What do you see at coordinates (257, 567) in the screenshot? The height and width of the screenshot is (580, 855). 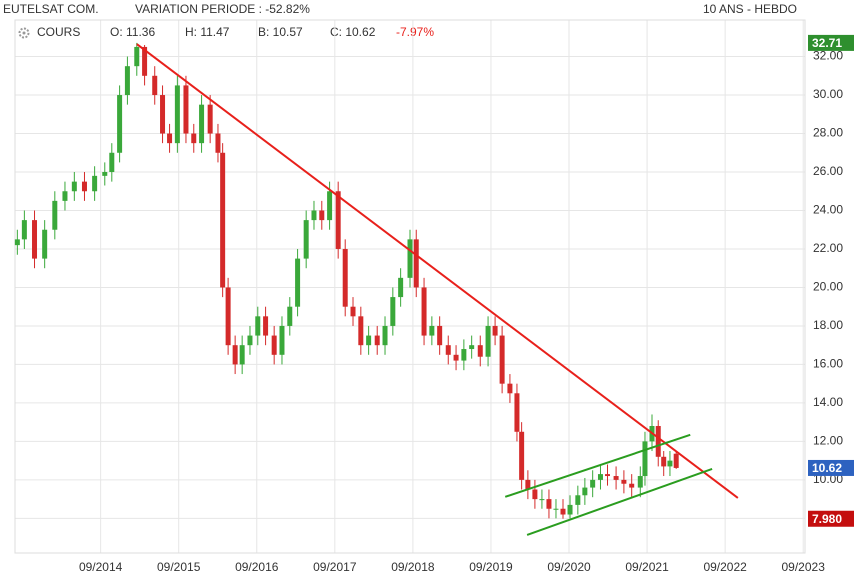 I see `x-tick-label: 09/2016` at bounding box center [257, 567].